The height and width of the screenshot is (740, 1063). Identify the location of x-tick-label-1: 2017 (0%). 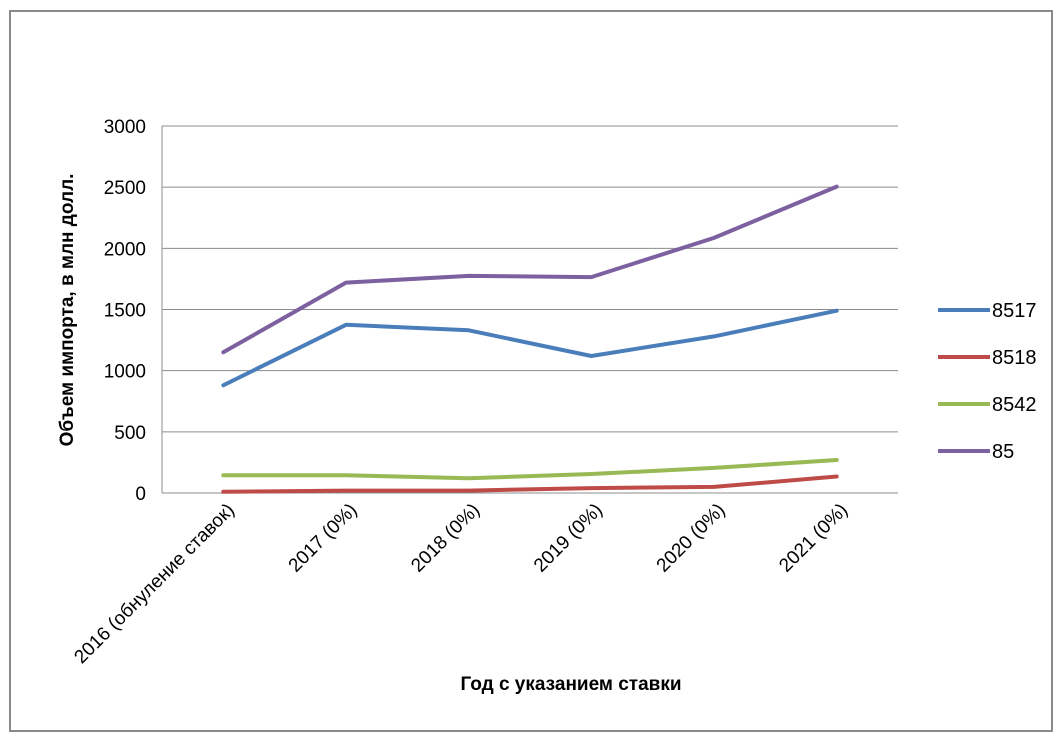
(323, 538).